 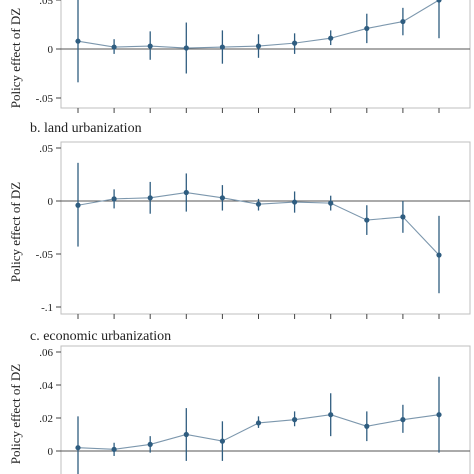 What do you see at coordinates (46, 419) in the screenshot?
I see `y-tick-label: .02` at bounding box center [46, 419].